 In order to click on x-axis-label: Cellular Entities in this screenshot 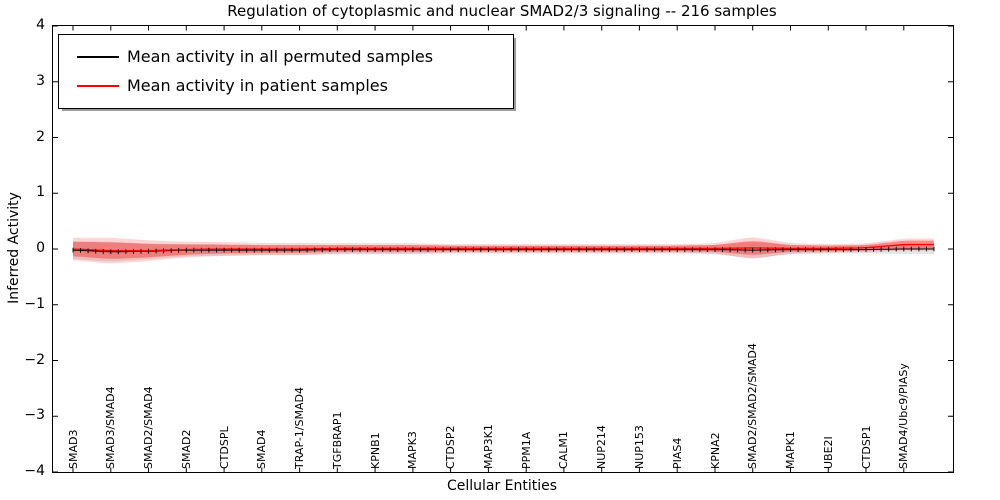, I will do `click(502, 486)`.